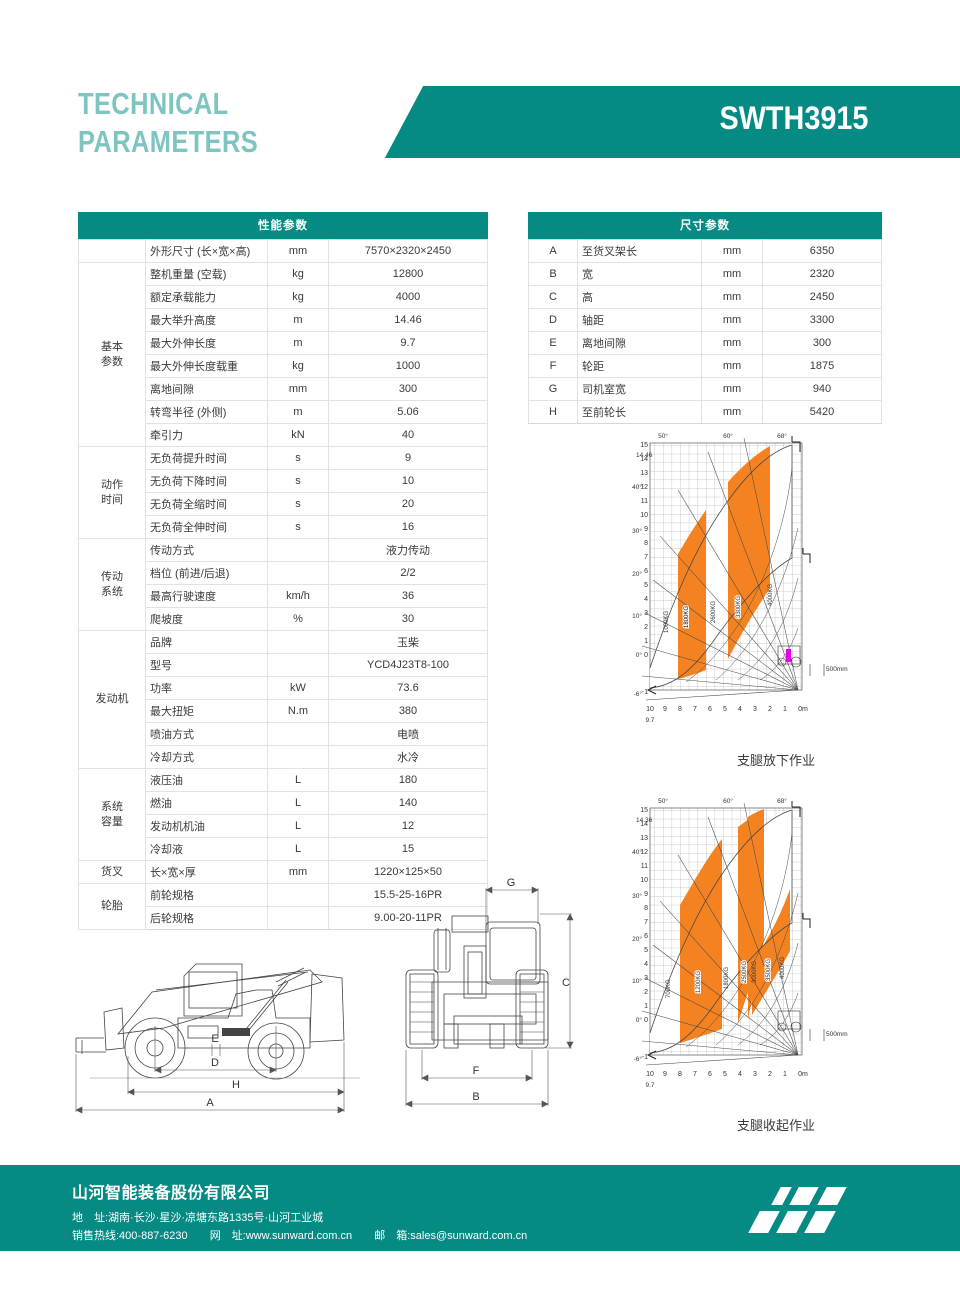 This screenshot has width=960, height=1293. Describe the element at coordinates (408, 711) in the screenshot. I see `param-value: 380` at that location.